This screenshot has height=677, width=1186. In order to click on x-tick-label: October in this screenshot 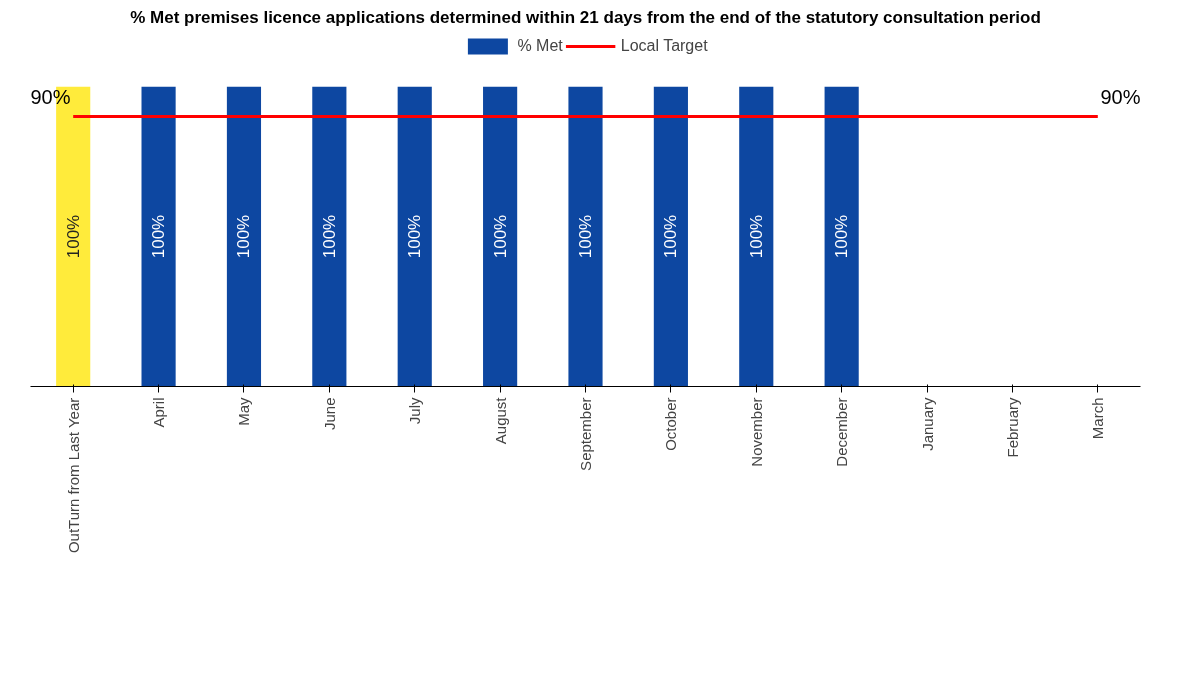, I will do `click(671, 424)`.